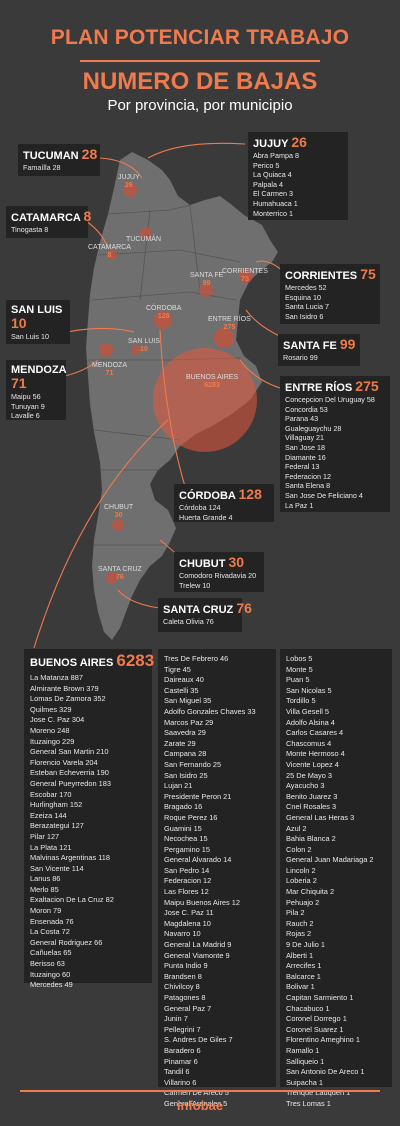  Describe the element at coordinates (177, 669) in the screenshot. I see `municipality-item: Tigre 45` at that location.